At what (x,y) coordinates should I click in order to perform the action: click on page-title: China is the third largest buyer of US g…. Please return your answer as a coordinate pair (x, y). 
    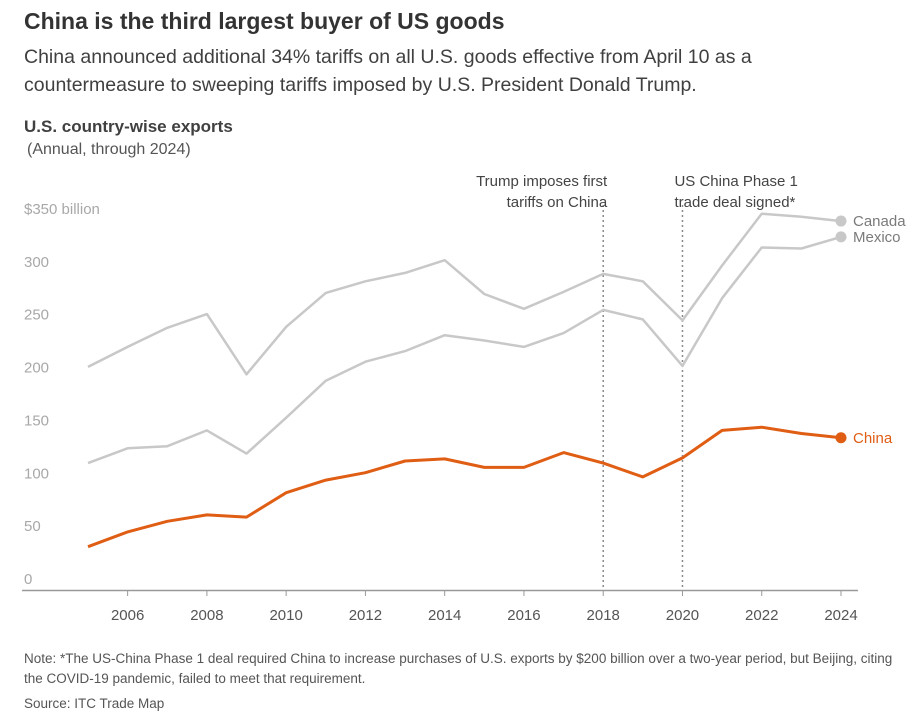
    Looking at the image, I should click on (264, 21).